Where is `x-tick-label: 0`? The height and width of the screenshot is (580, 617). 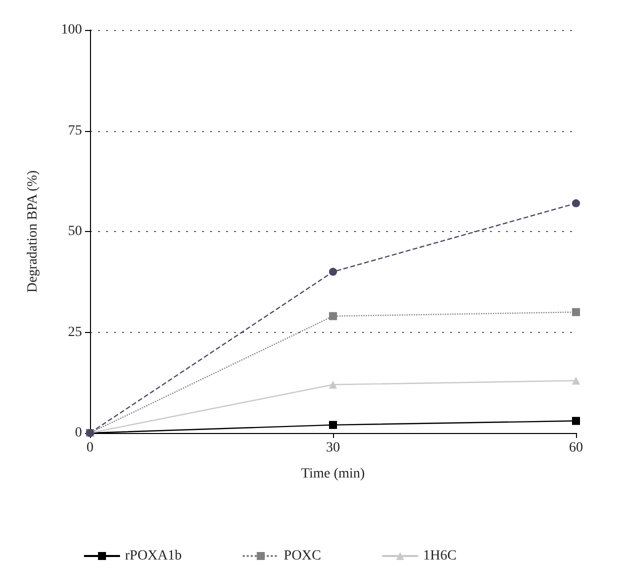 x-tick-label: 0 is located at coordinates (90, 448).